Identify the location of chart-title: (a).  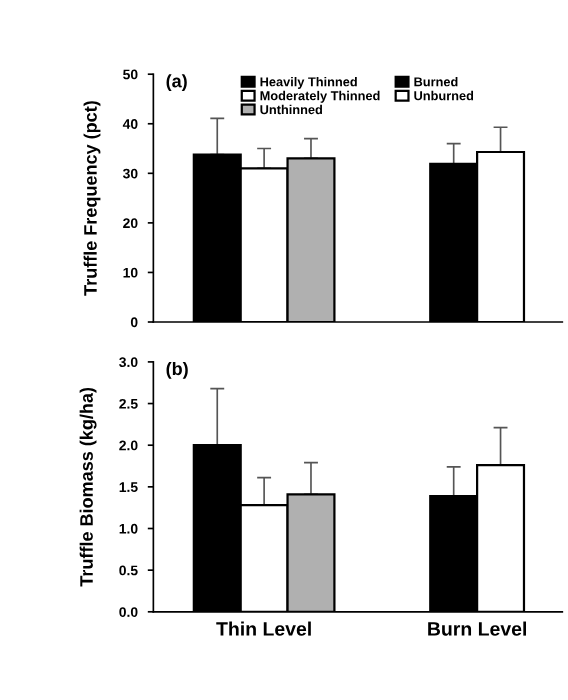
(176, 83).